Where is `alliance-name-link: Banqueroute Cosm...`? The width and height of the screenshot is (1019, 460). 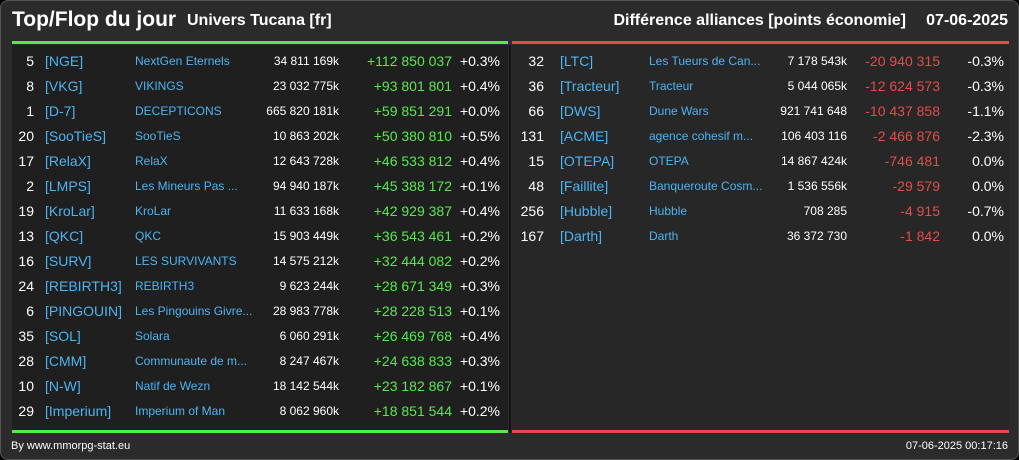 alliance-name-link: Banqueroute Cosm... is located at coordinates (706, 186).